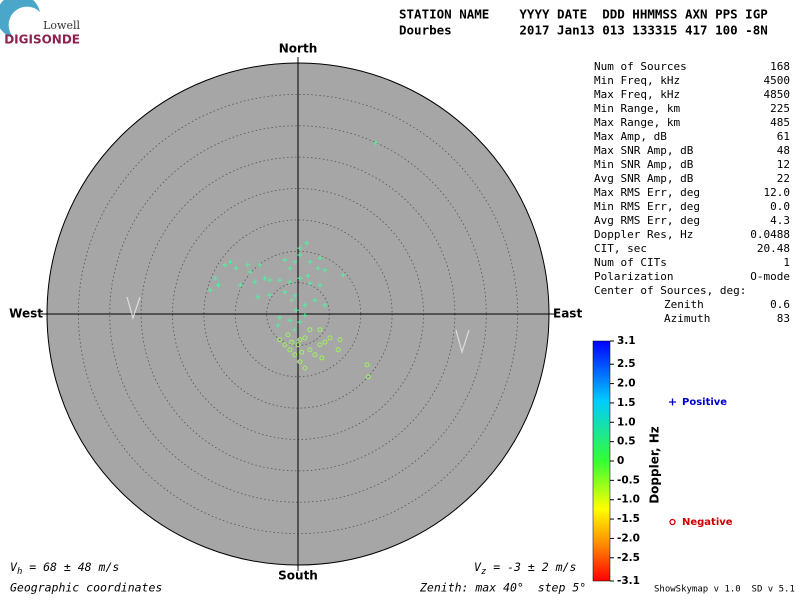 The width and height of the screenshot is (800, 600). What do you see at coordinates (628, 480) in the screenshot?
I see `colorbar-tick-label: -0.5` at bounding box center [628, 480].